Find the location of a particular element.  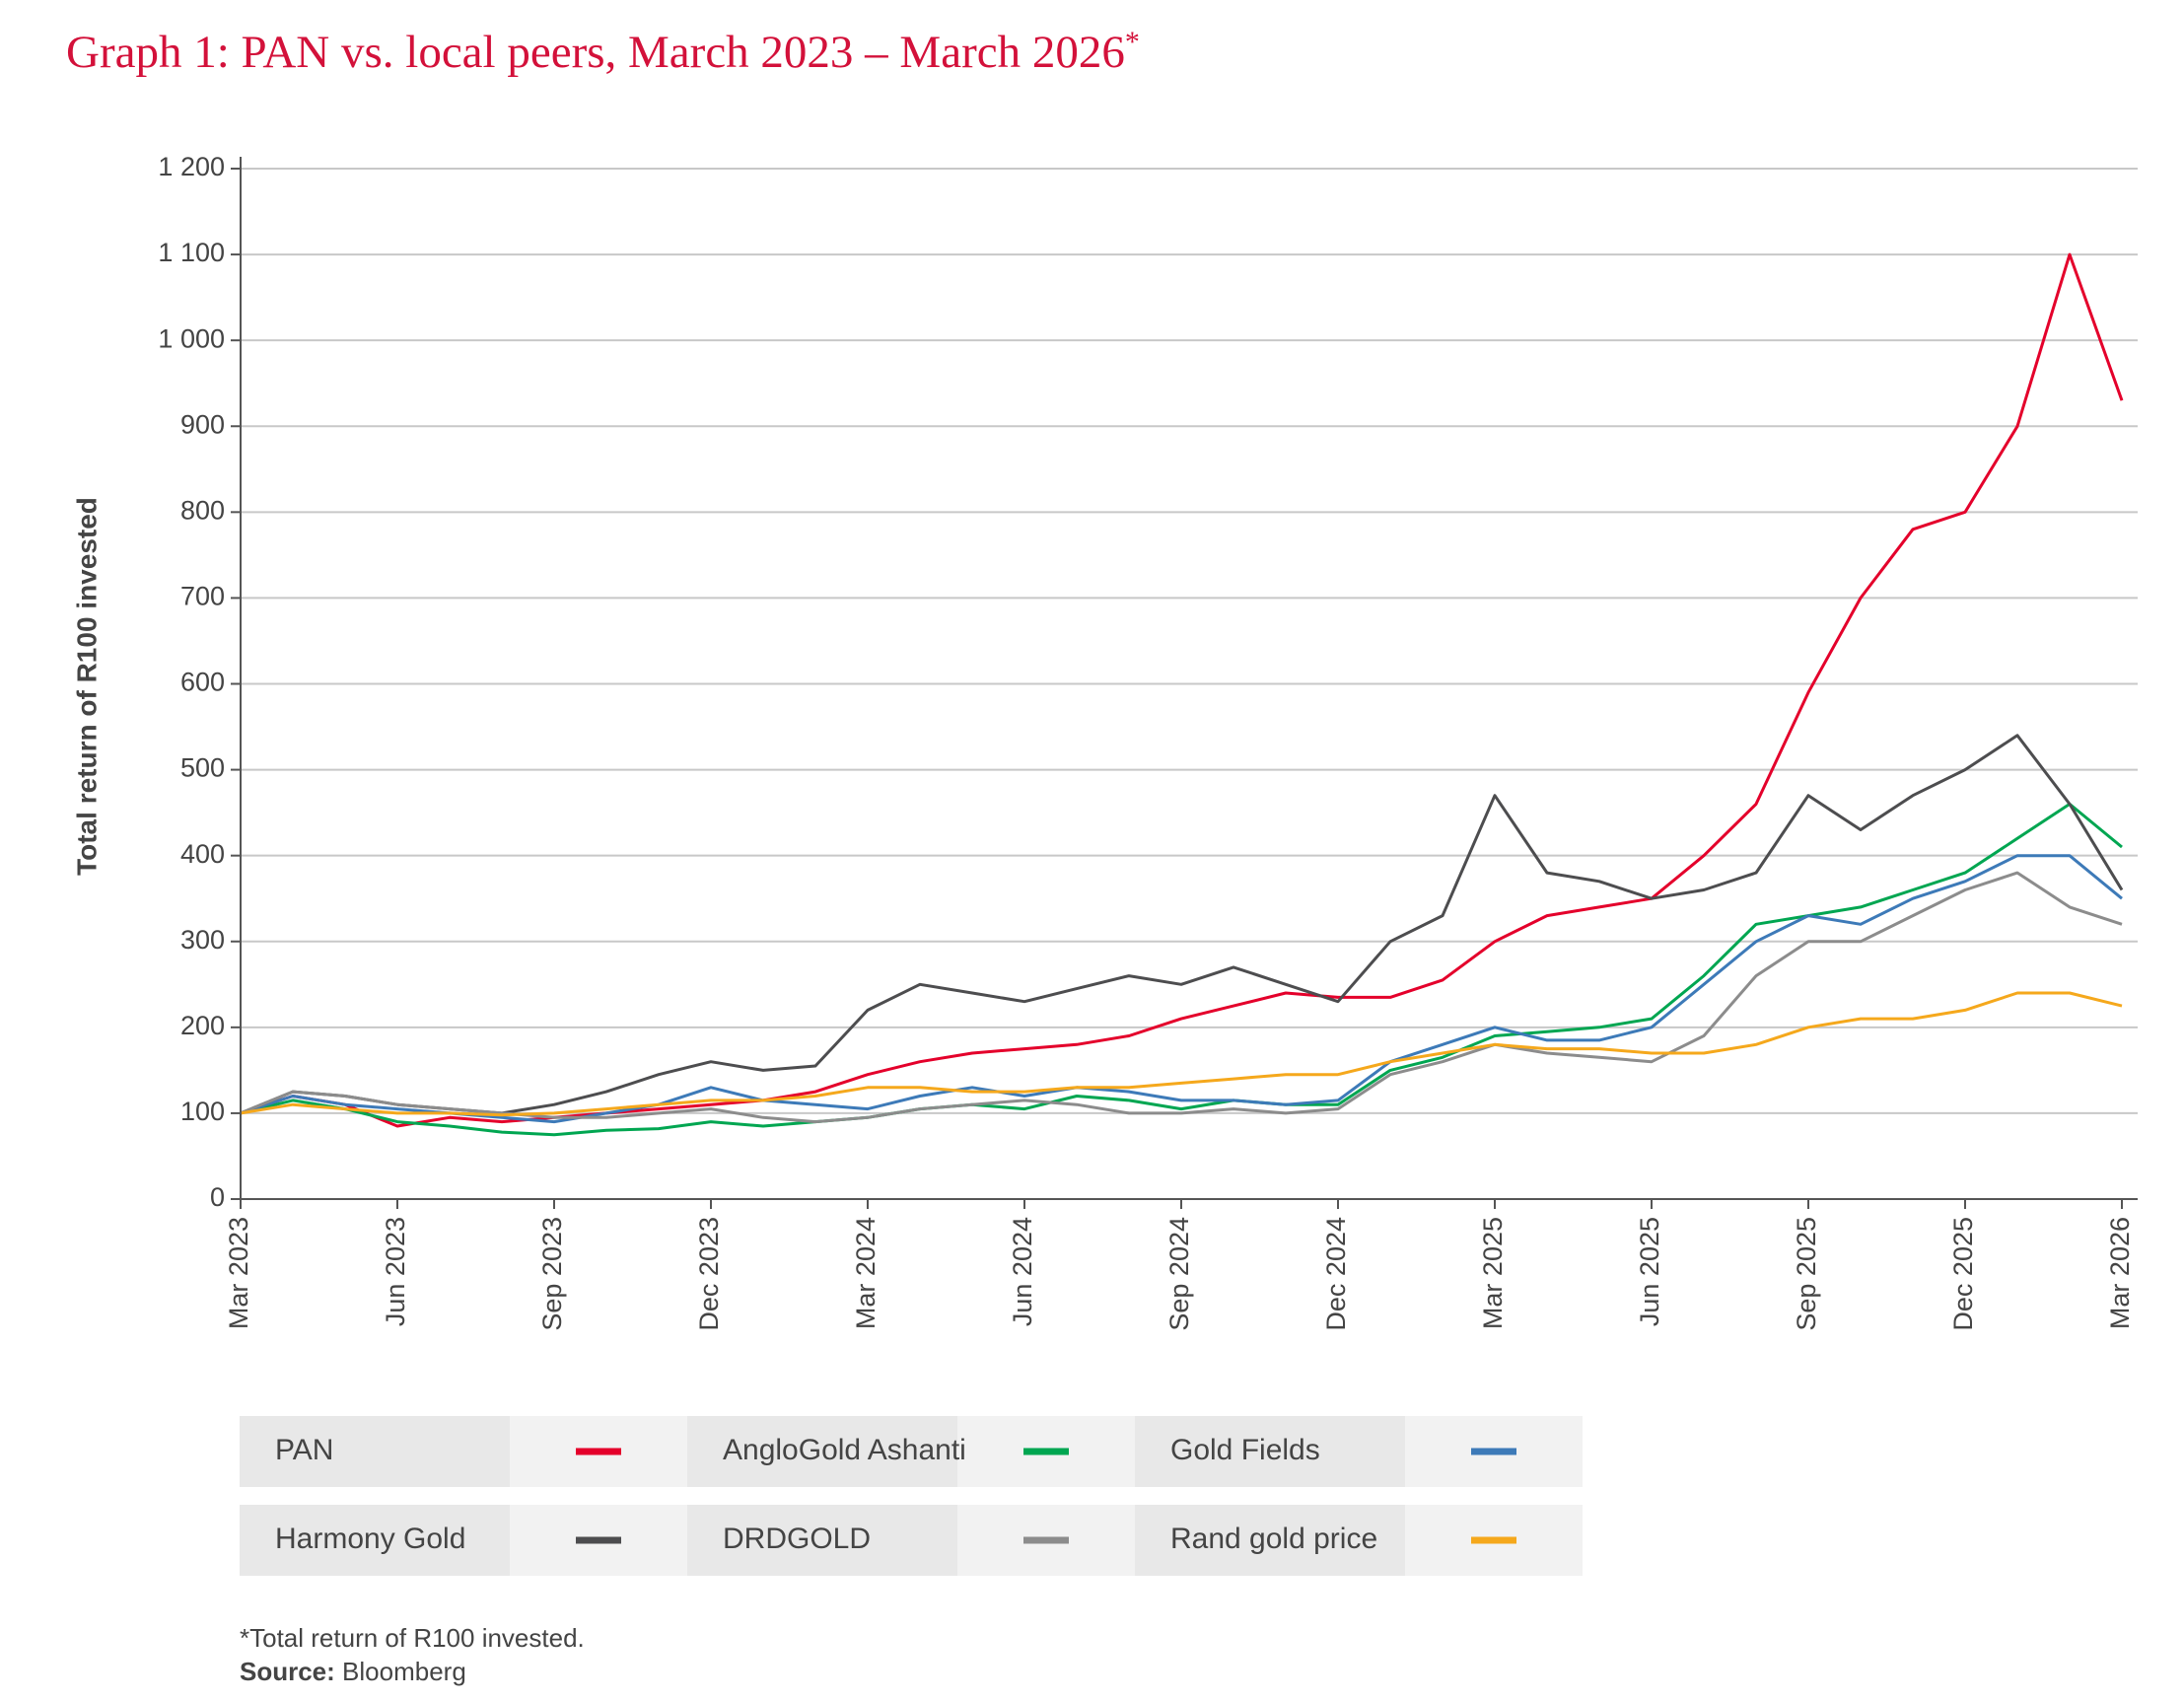

x-tick-label: Sep 2024 is located at coordinates (1179, 1274).